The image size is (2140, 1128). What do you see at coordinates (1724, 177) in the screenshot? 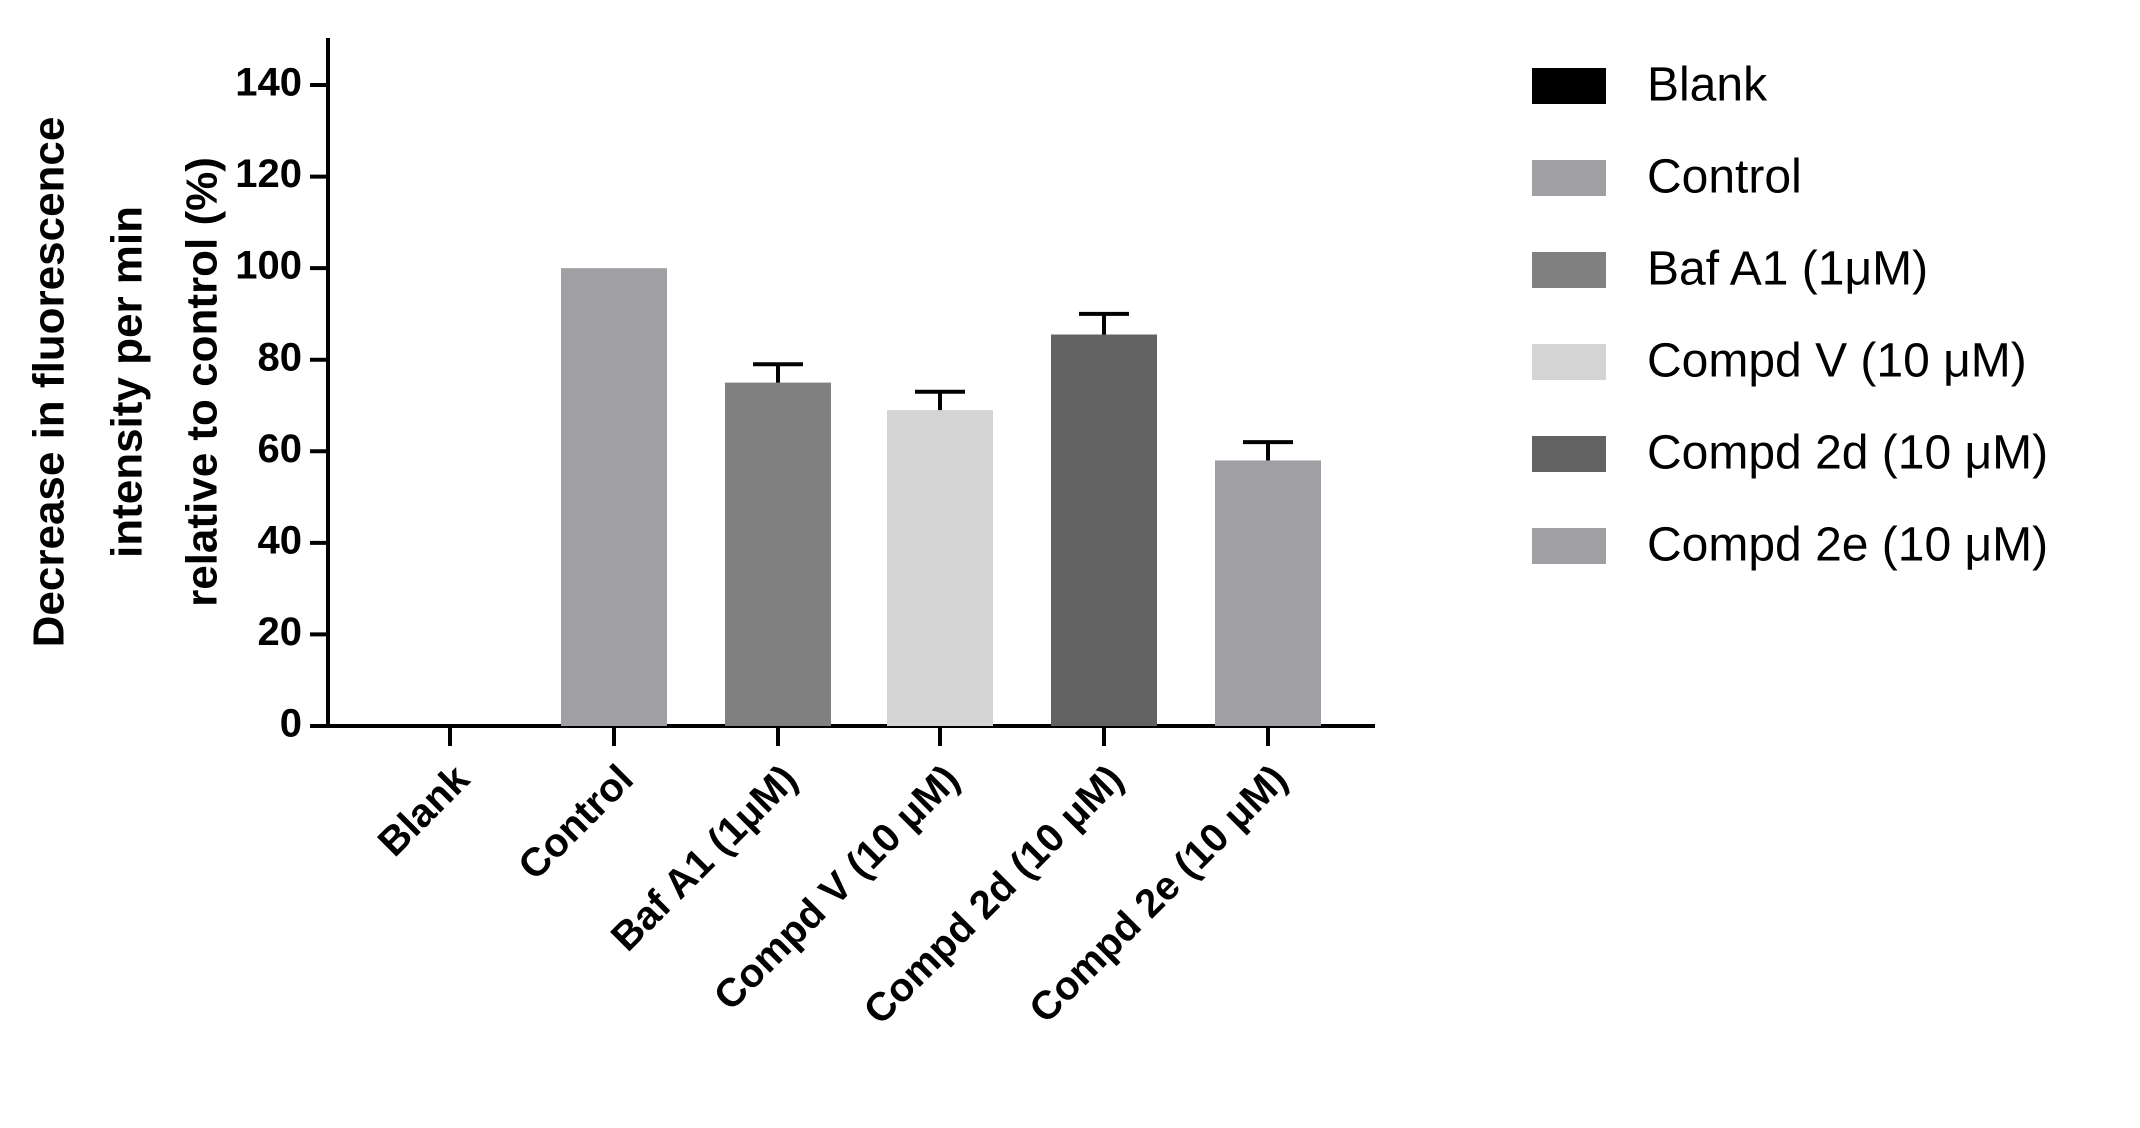
I see `legend-label: Control` at bounding box center [1724, 177].